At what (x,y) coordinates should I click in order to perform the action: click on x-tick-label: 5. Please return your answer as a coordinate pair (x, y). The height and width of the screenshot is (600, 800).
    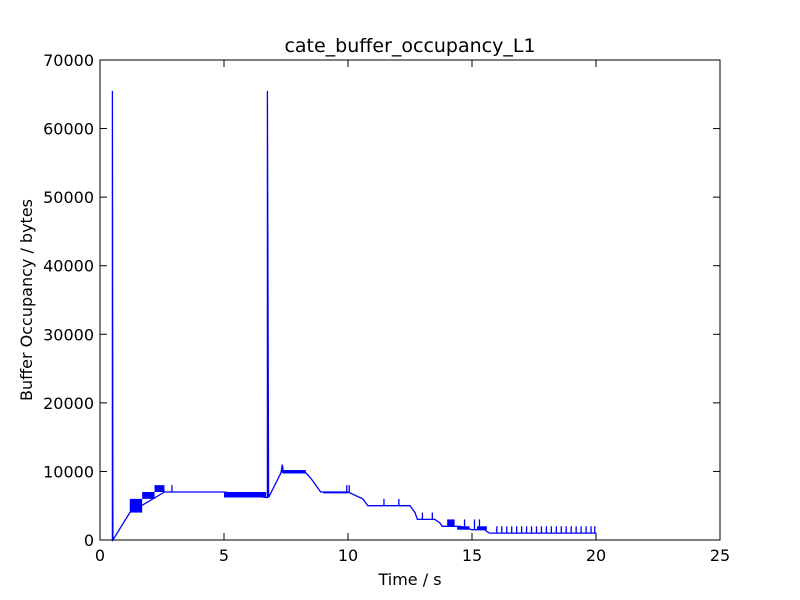
    Looking at the image, I should click on (224, 555).